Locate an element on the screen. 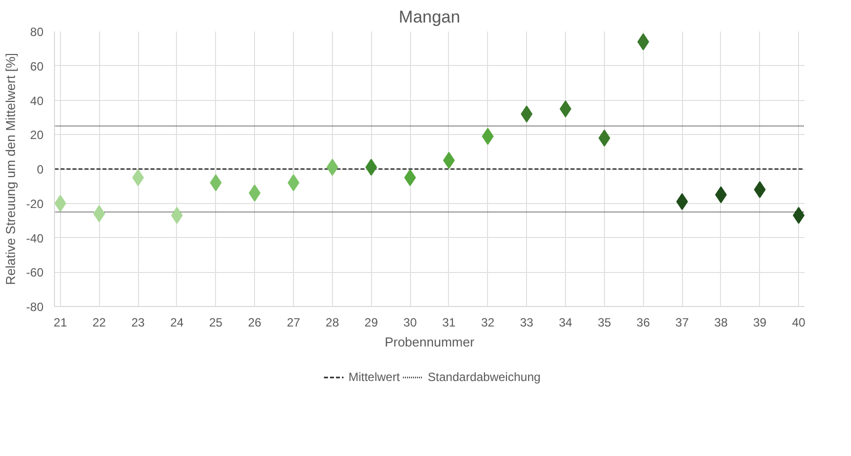 Image resolution: width=851 pixels, height=456 pixels. legend-label: Mittelwert is located at coordinates (374, 377).